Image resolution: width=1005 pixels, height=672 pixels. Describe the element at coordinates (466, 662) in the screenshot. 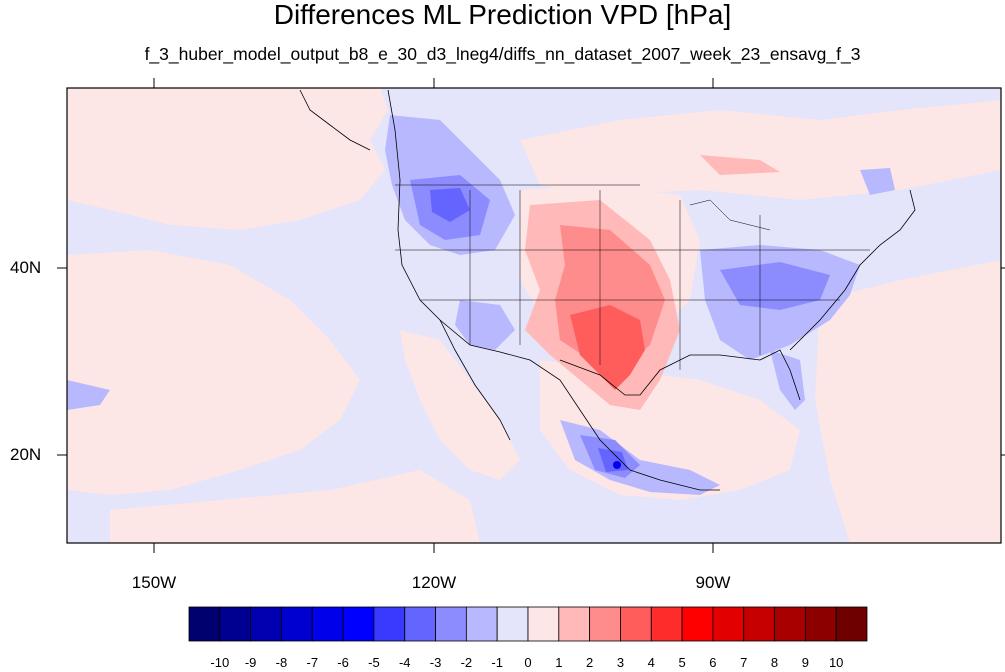

I see `colorbar-tick-label: -2` at that location.